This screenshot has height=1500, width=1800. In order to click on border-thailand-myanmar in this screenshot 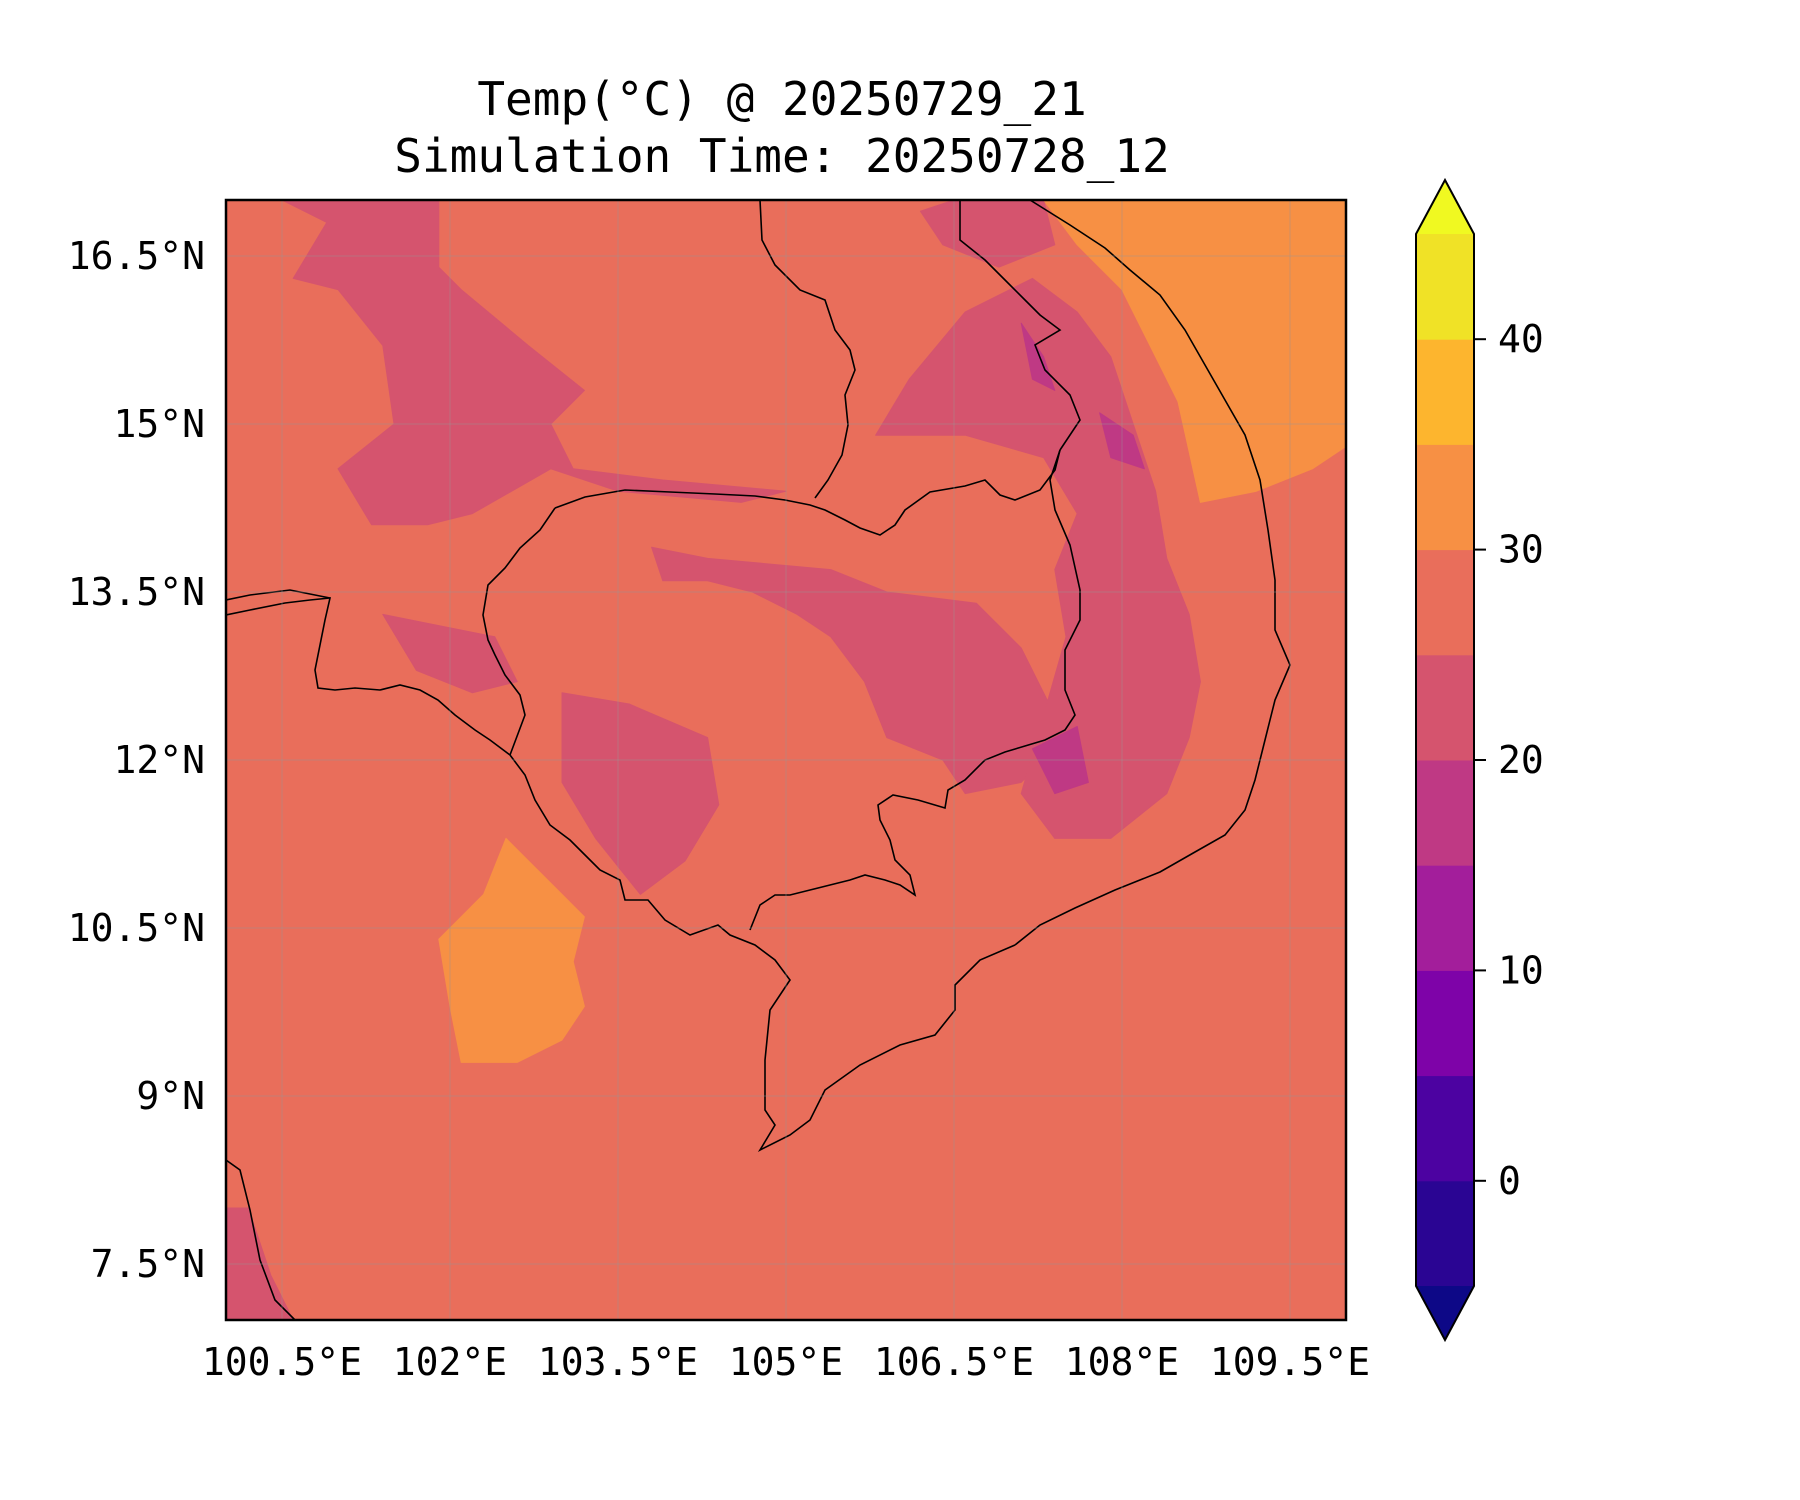, I will do `click(278, 595)`.